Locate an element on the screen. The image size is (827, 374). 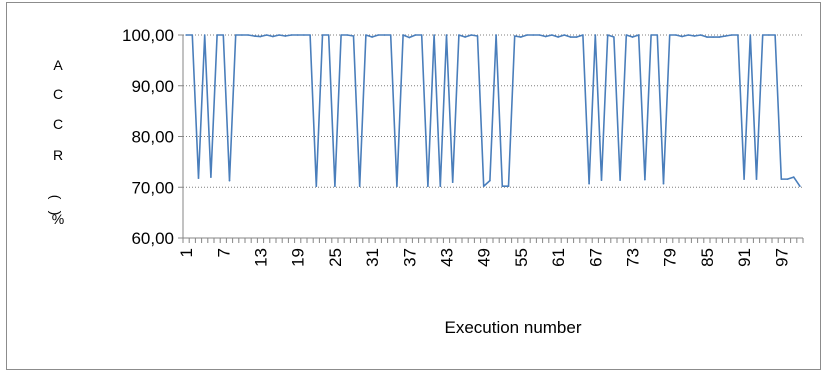
y-axis-label-char: % is located at coordinates (58, 219).